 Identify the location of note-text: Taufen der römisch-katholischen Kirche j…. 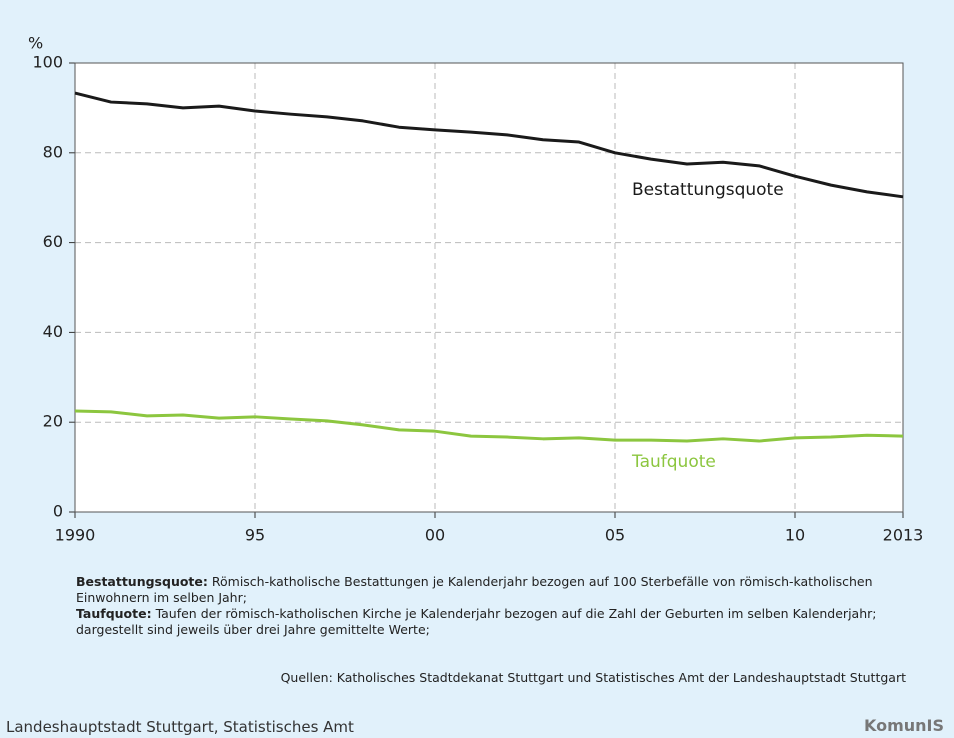
(476, 621).